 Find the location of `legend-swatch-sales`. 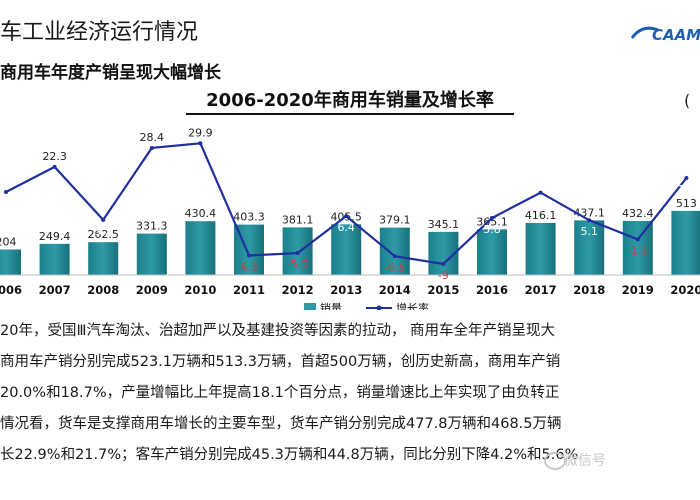

legend-swatch-sales is located at coordinates (310, 306).